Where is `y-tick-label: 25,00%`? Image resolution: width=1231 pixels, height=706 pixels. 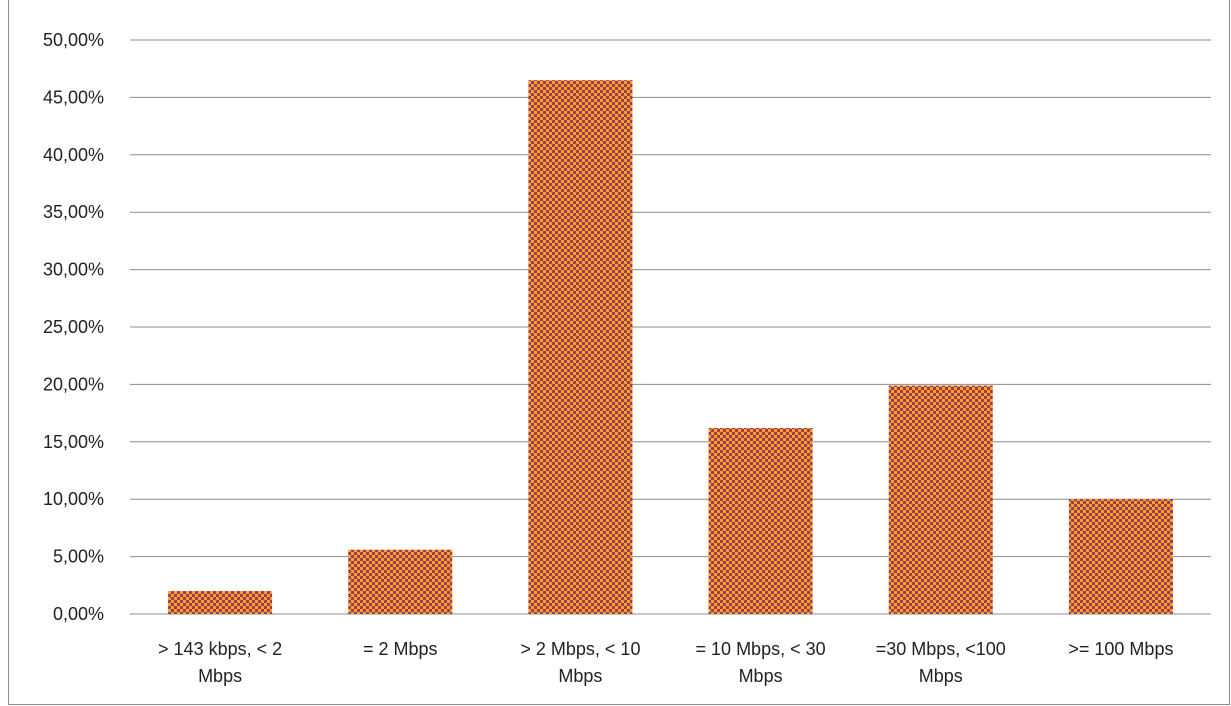 y-tick-label: 25,00% is located at coordinates (73, 327).